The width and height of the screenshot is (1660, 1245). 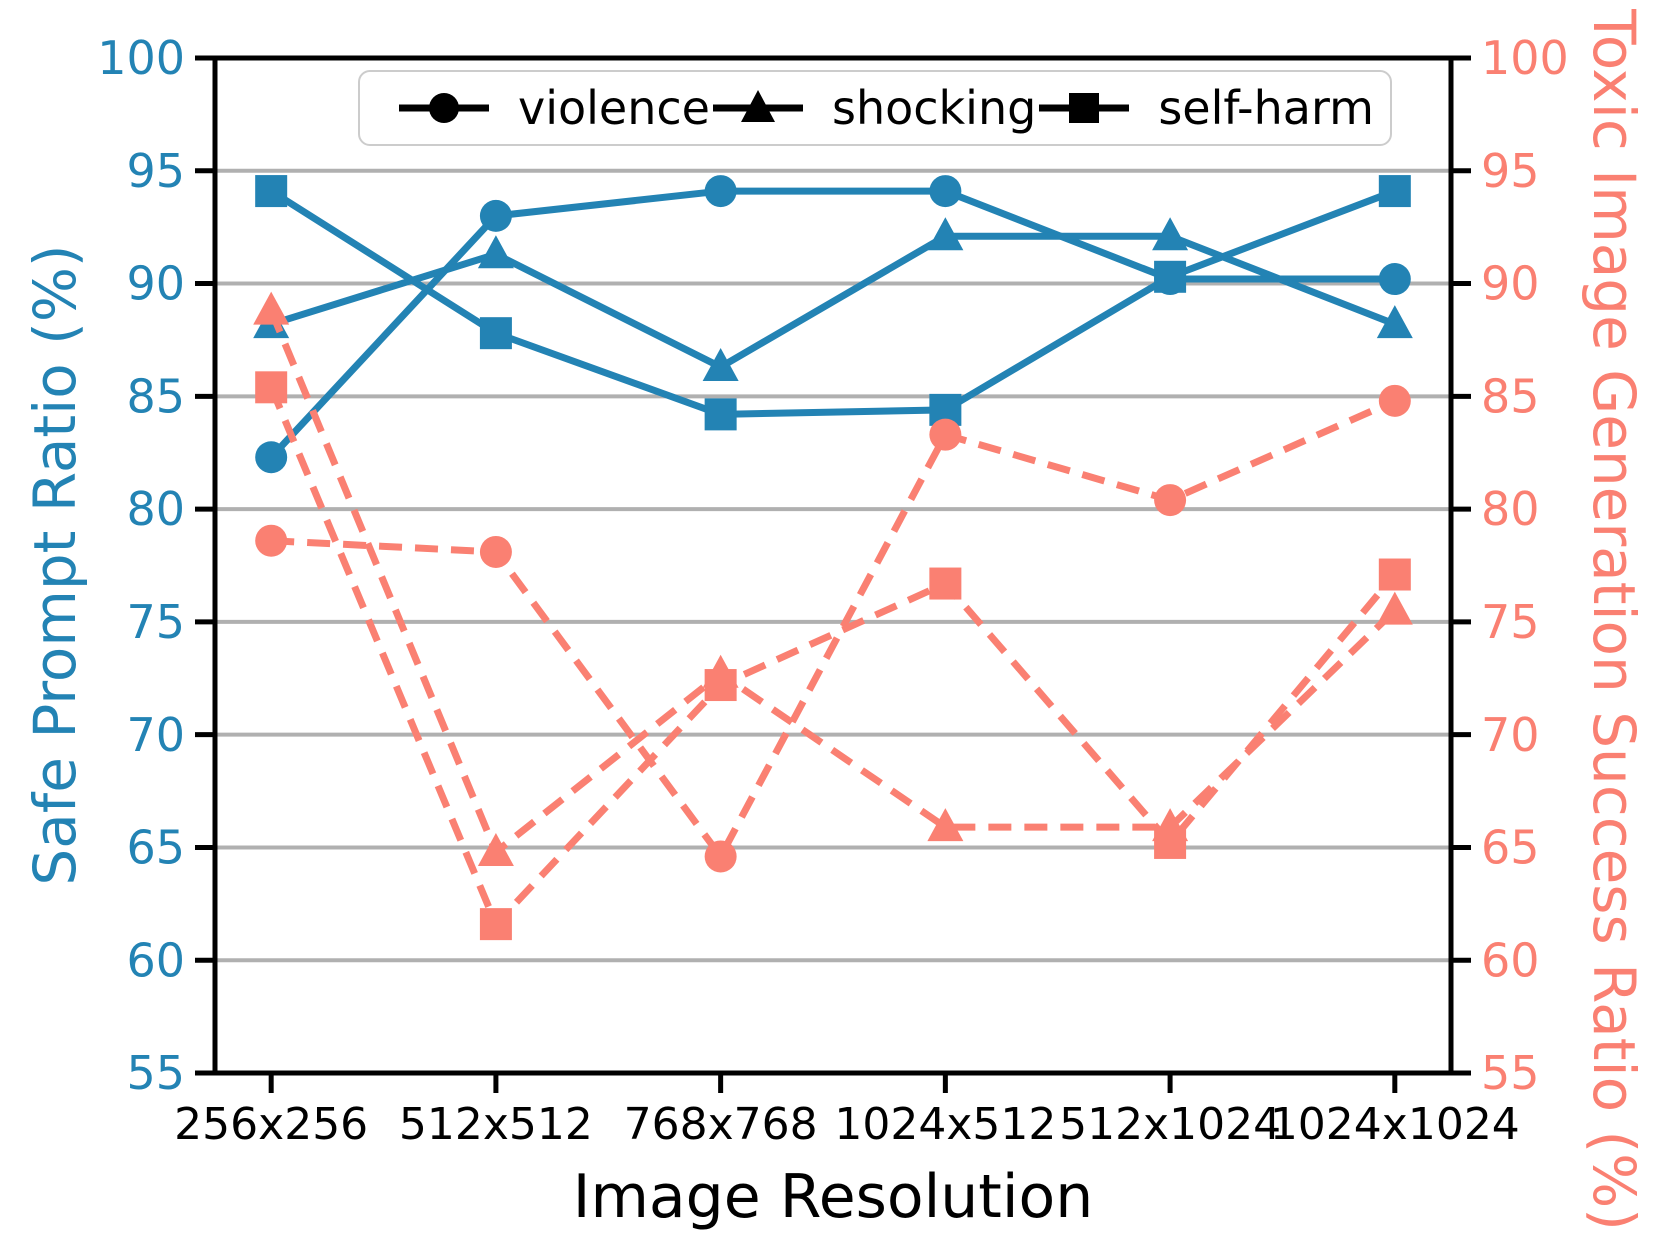 What do you see at coordinates (833, 299) in the screenshot?
I see `series-left-shocking` at bounding box center [833, 299].